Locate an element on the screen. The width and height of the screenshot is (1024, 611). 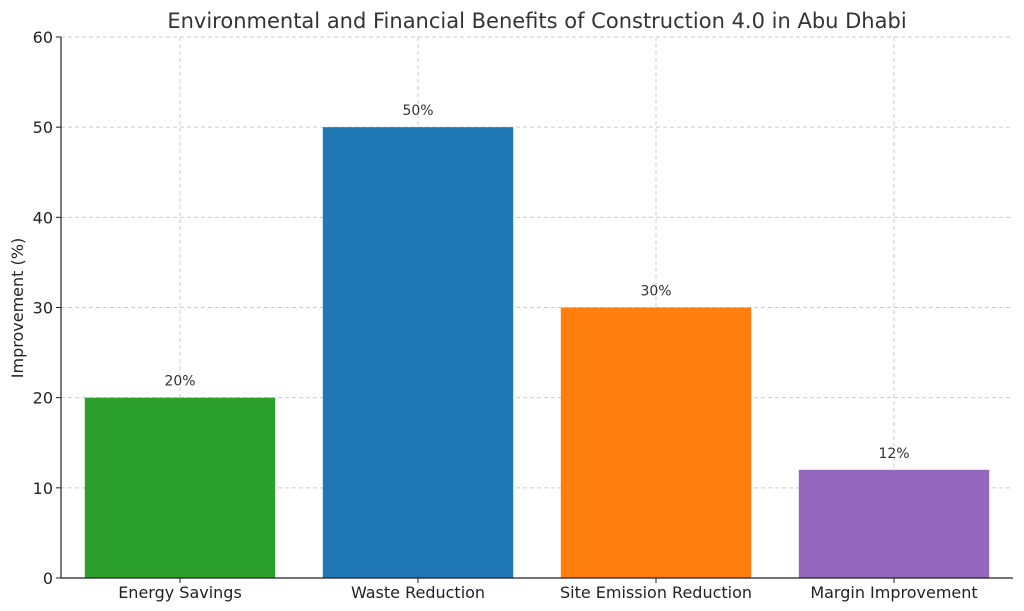
data-label: 50% is located at coordinates (417, 111).